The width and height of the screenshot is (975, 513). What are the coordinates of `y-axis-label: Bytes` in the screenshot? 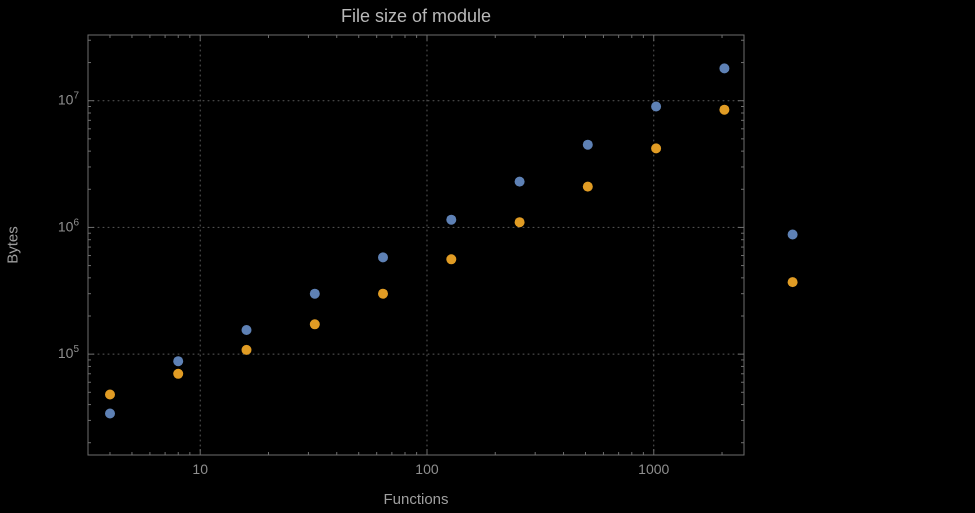 It's located at (13, 245).